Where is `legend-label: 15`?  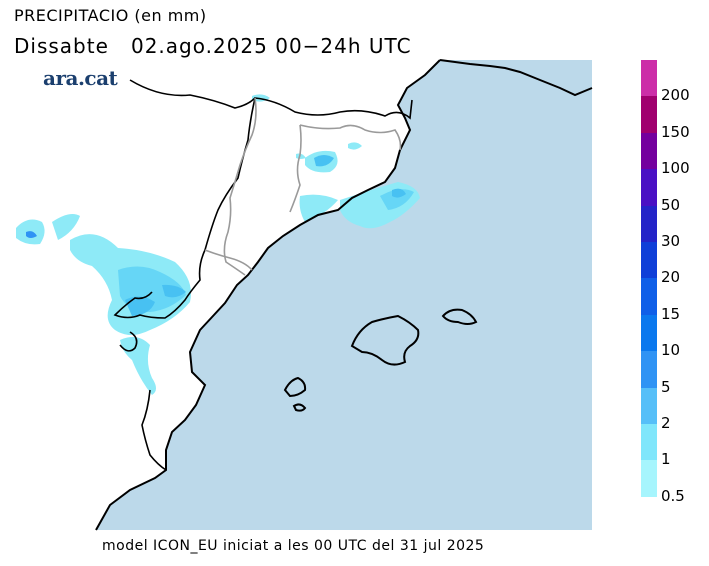 legend-label: 15 is located at coordinates (671, 313).